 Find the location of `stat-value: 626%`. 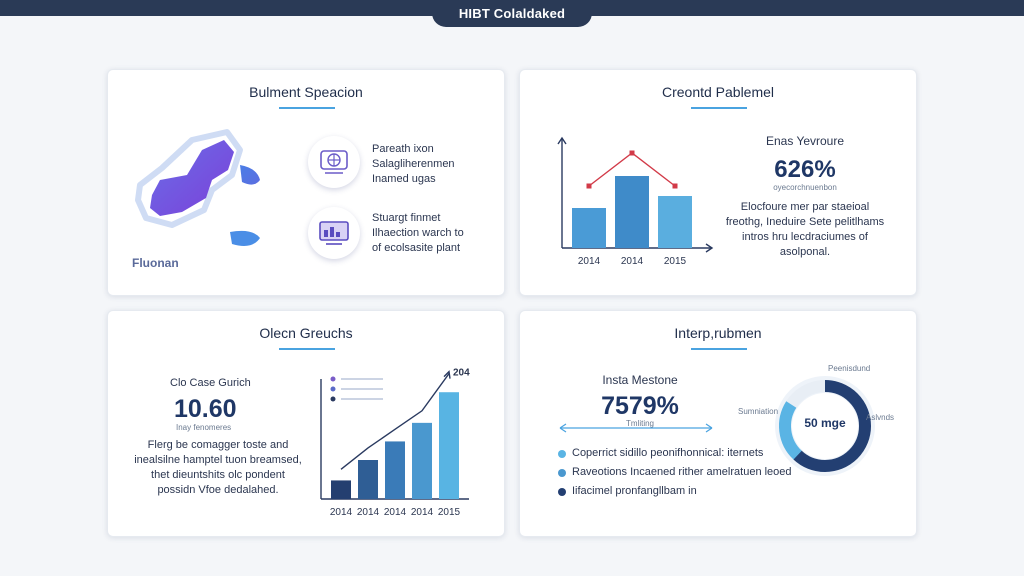

stat-value: 626% is located at coordinates (805, 169).